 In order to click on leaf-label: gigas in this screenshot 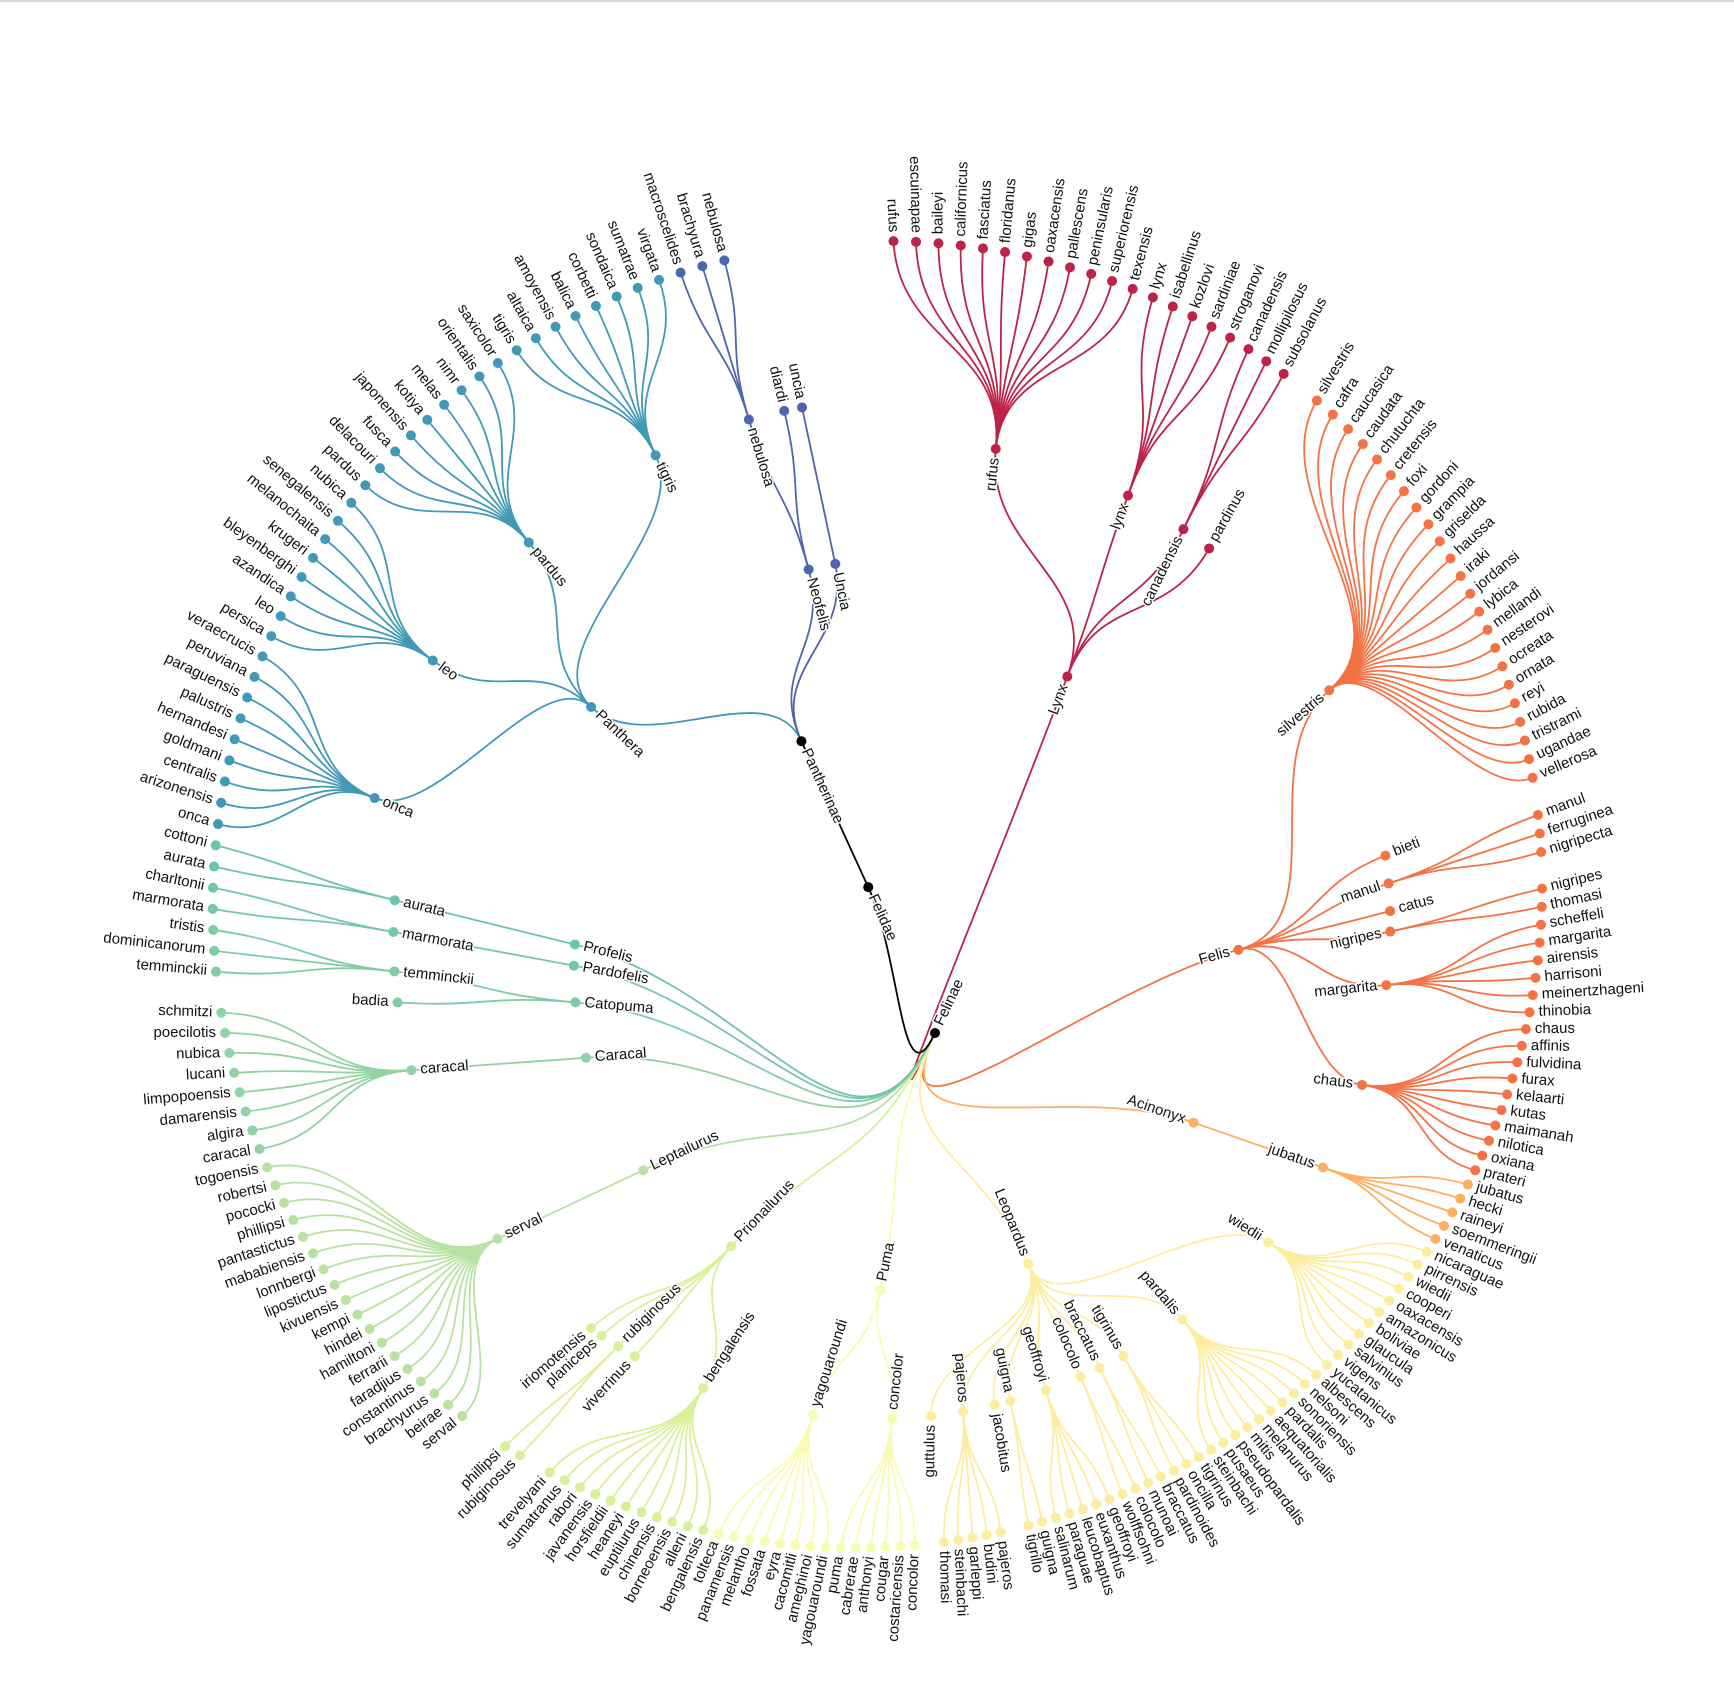, I will do `click(1029, 230)`.